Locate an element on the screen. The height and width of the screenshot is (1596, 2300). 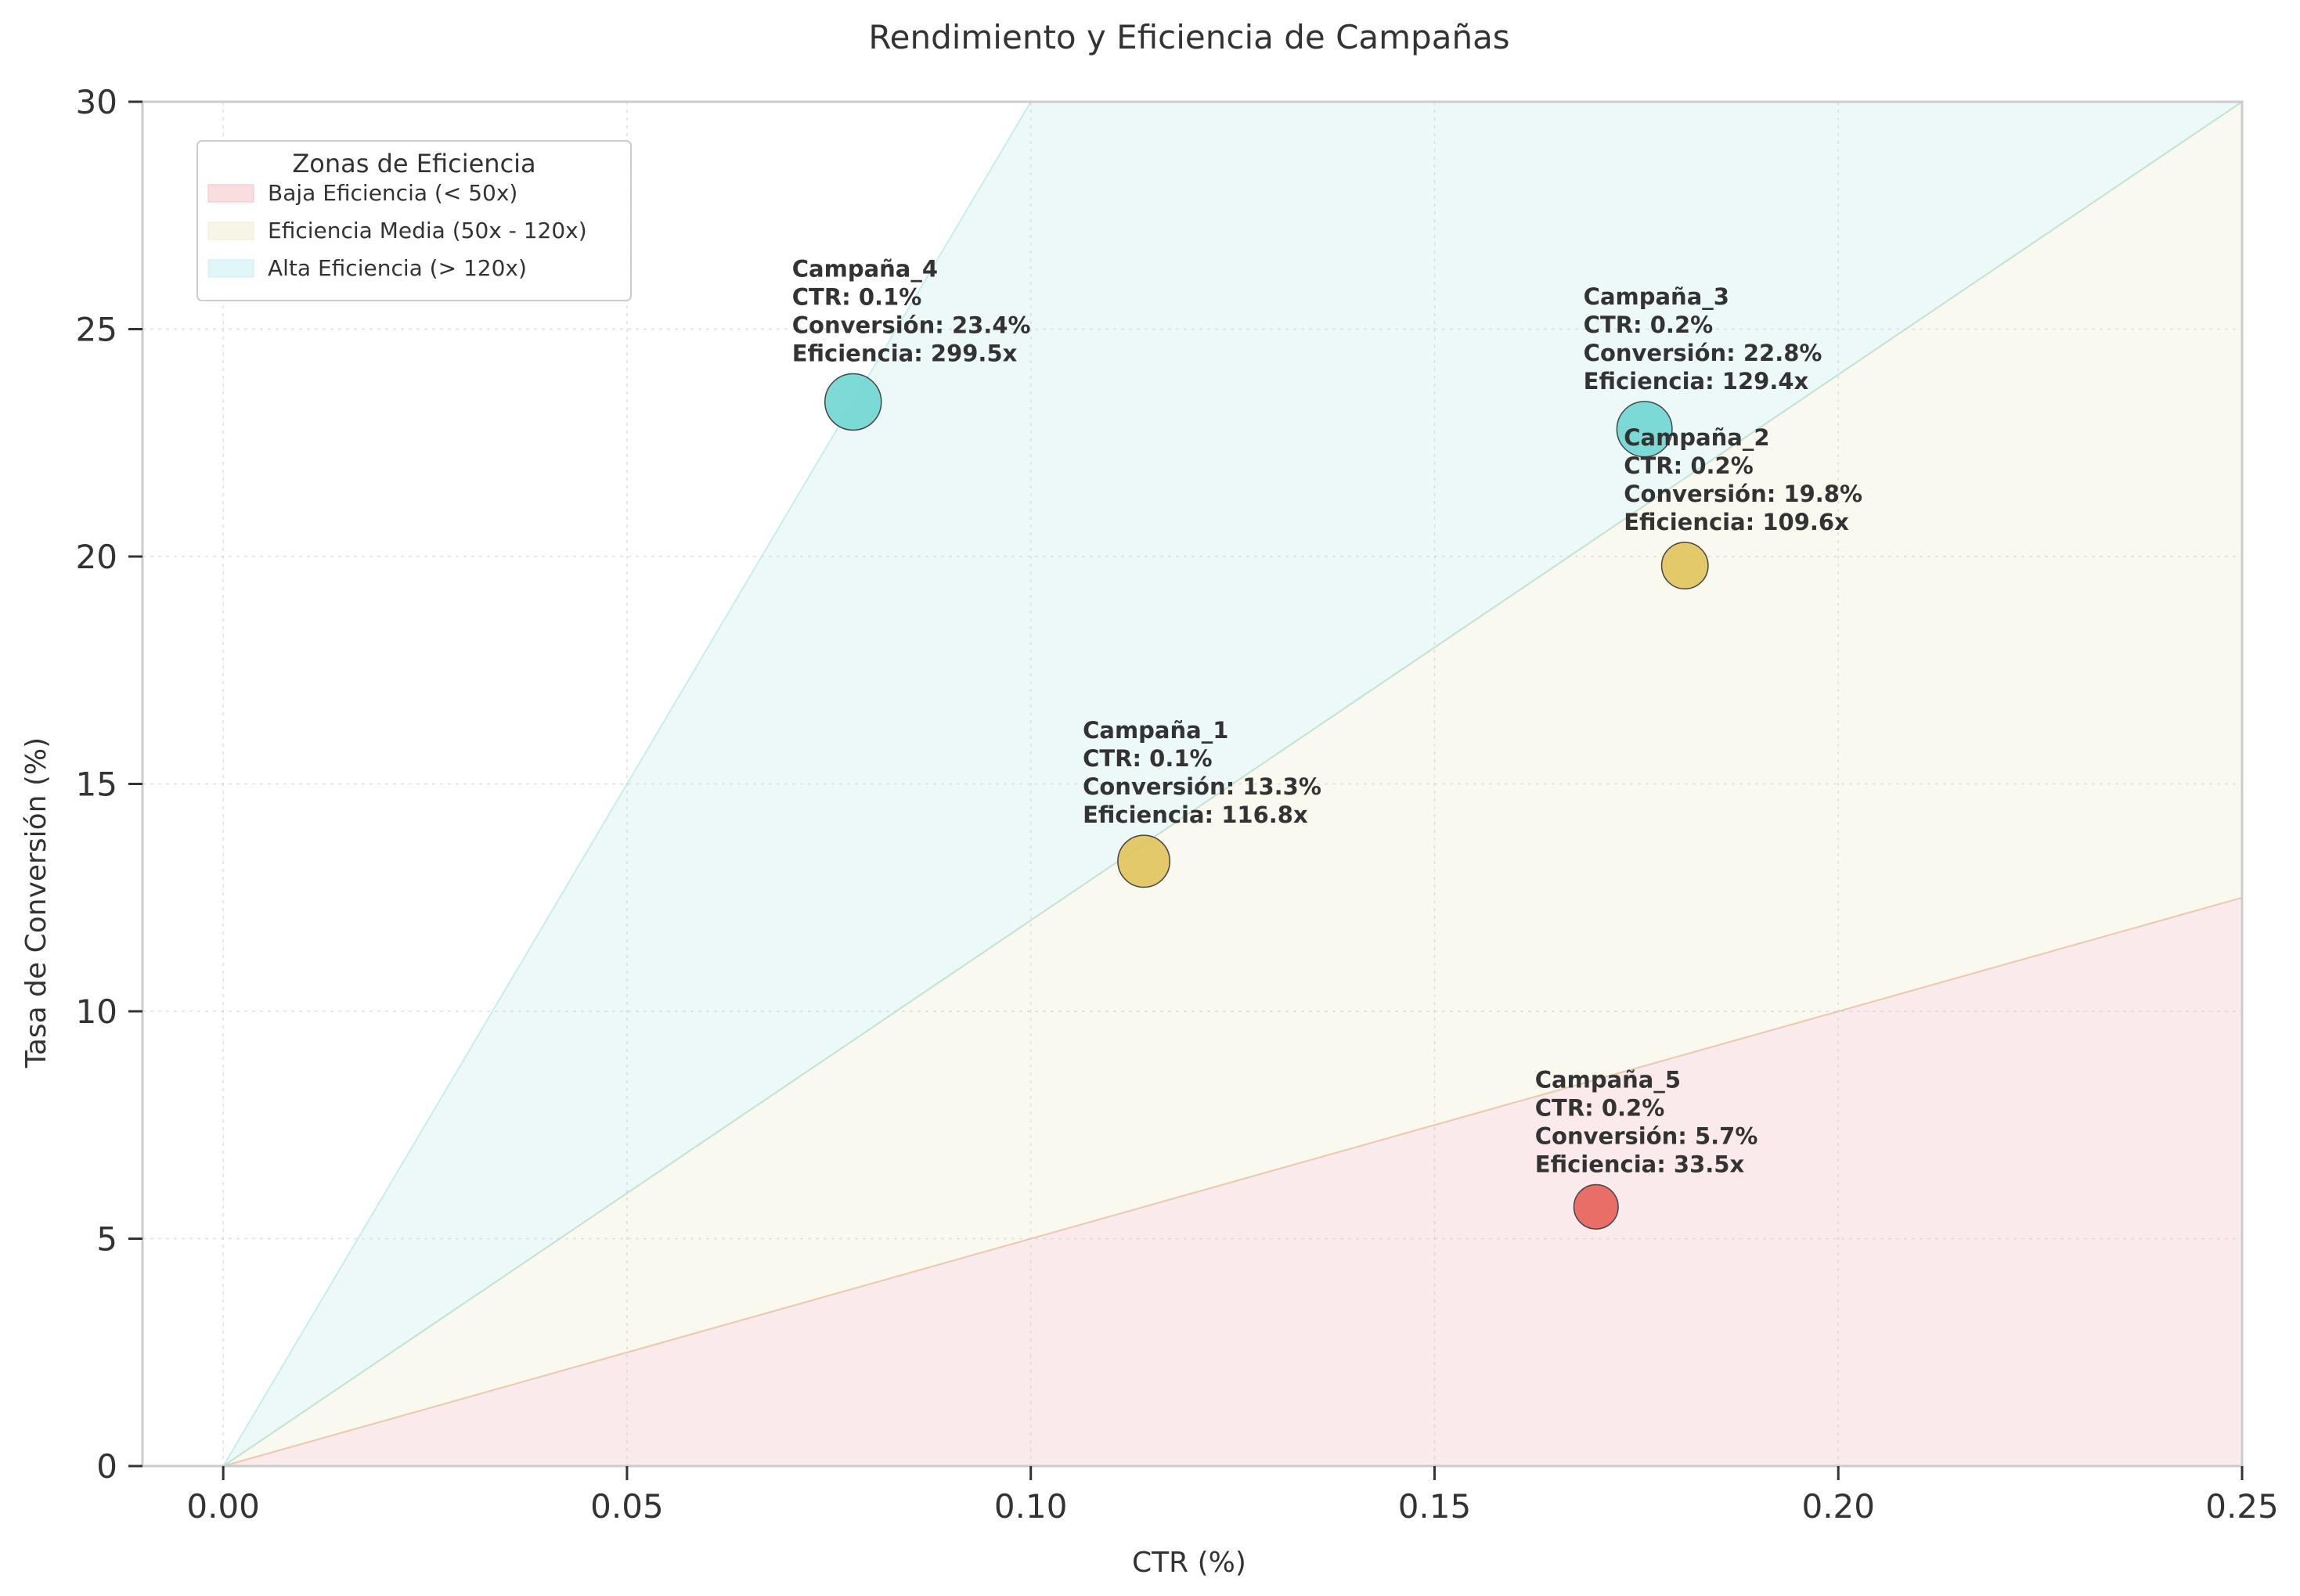
y-tick-label: 10 is located at coordinates (96, 1012).